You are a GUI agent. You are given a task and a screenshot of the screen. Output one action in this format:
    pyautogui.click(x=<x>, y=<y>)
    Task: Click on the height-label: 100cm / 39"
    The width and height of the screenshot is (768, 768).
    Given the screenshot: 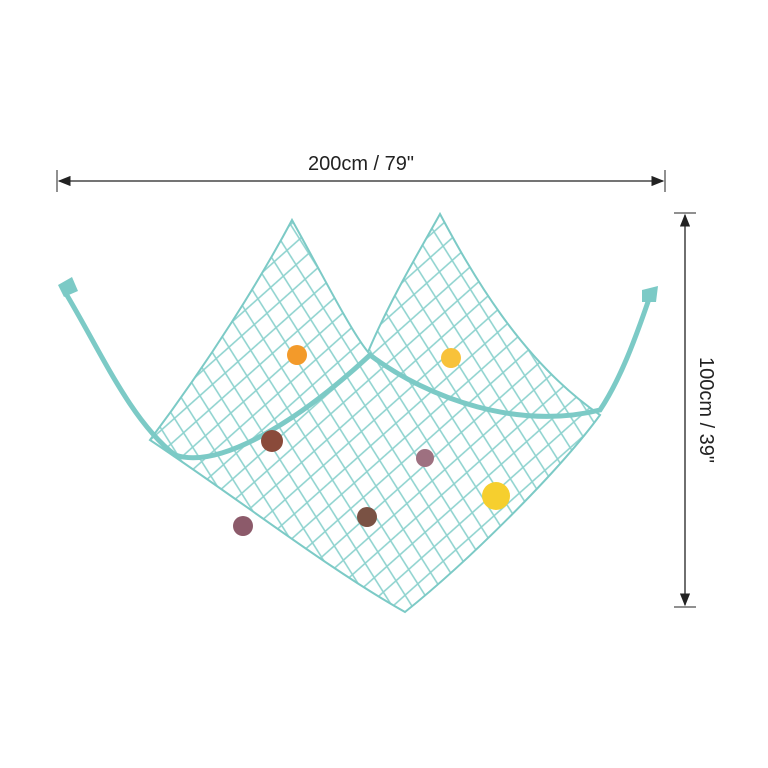 What is the action you would take?
    pyautogui.click(x=706, y=410)
    